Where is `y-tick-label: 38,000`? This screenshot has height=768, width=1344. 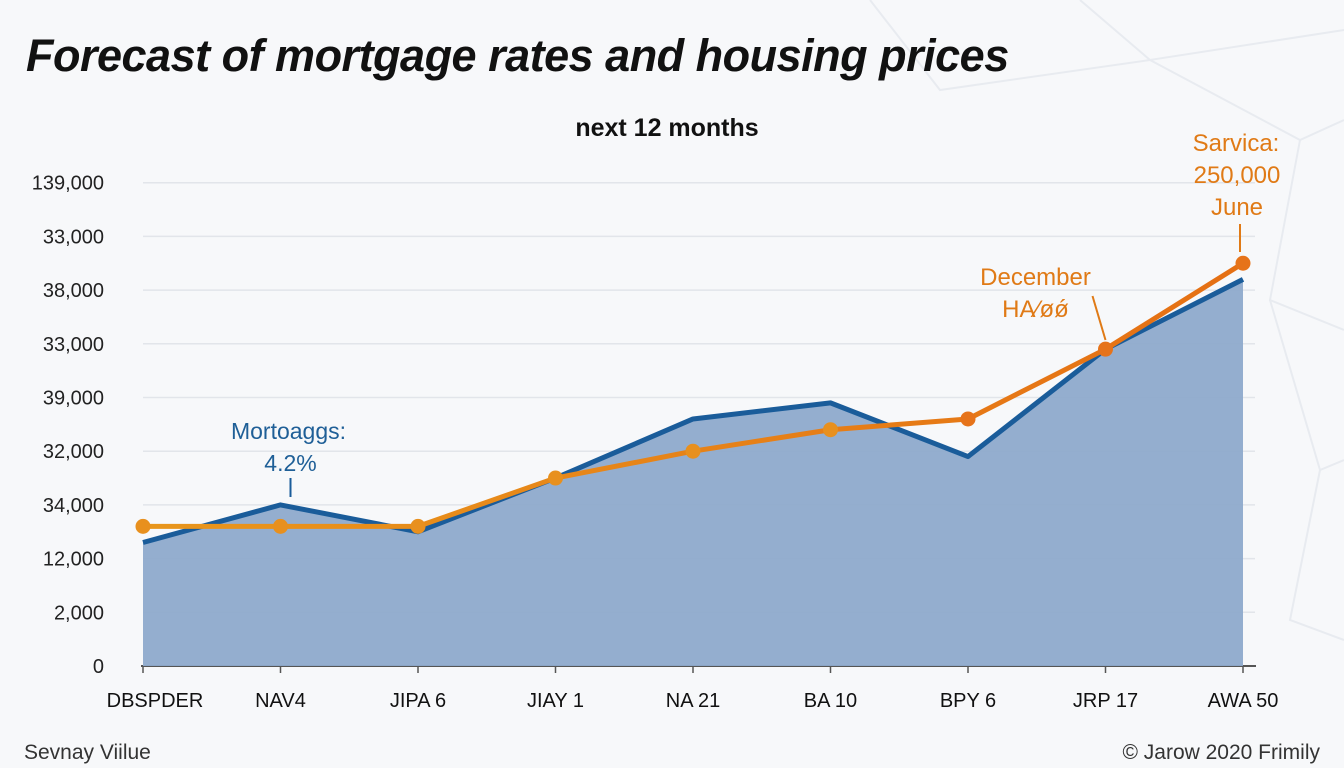
y-tick-label: 38,000 is located at coordinates (73, 291).